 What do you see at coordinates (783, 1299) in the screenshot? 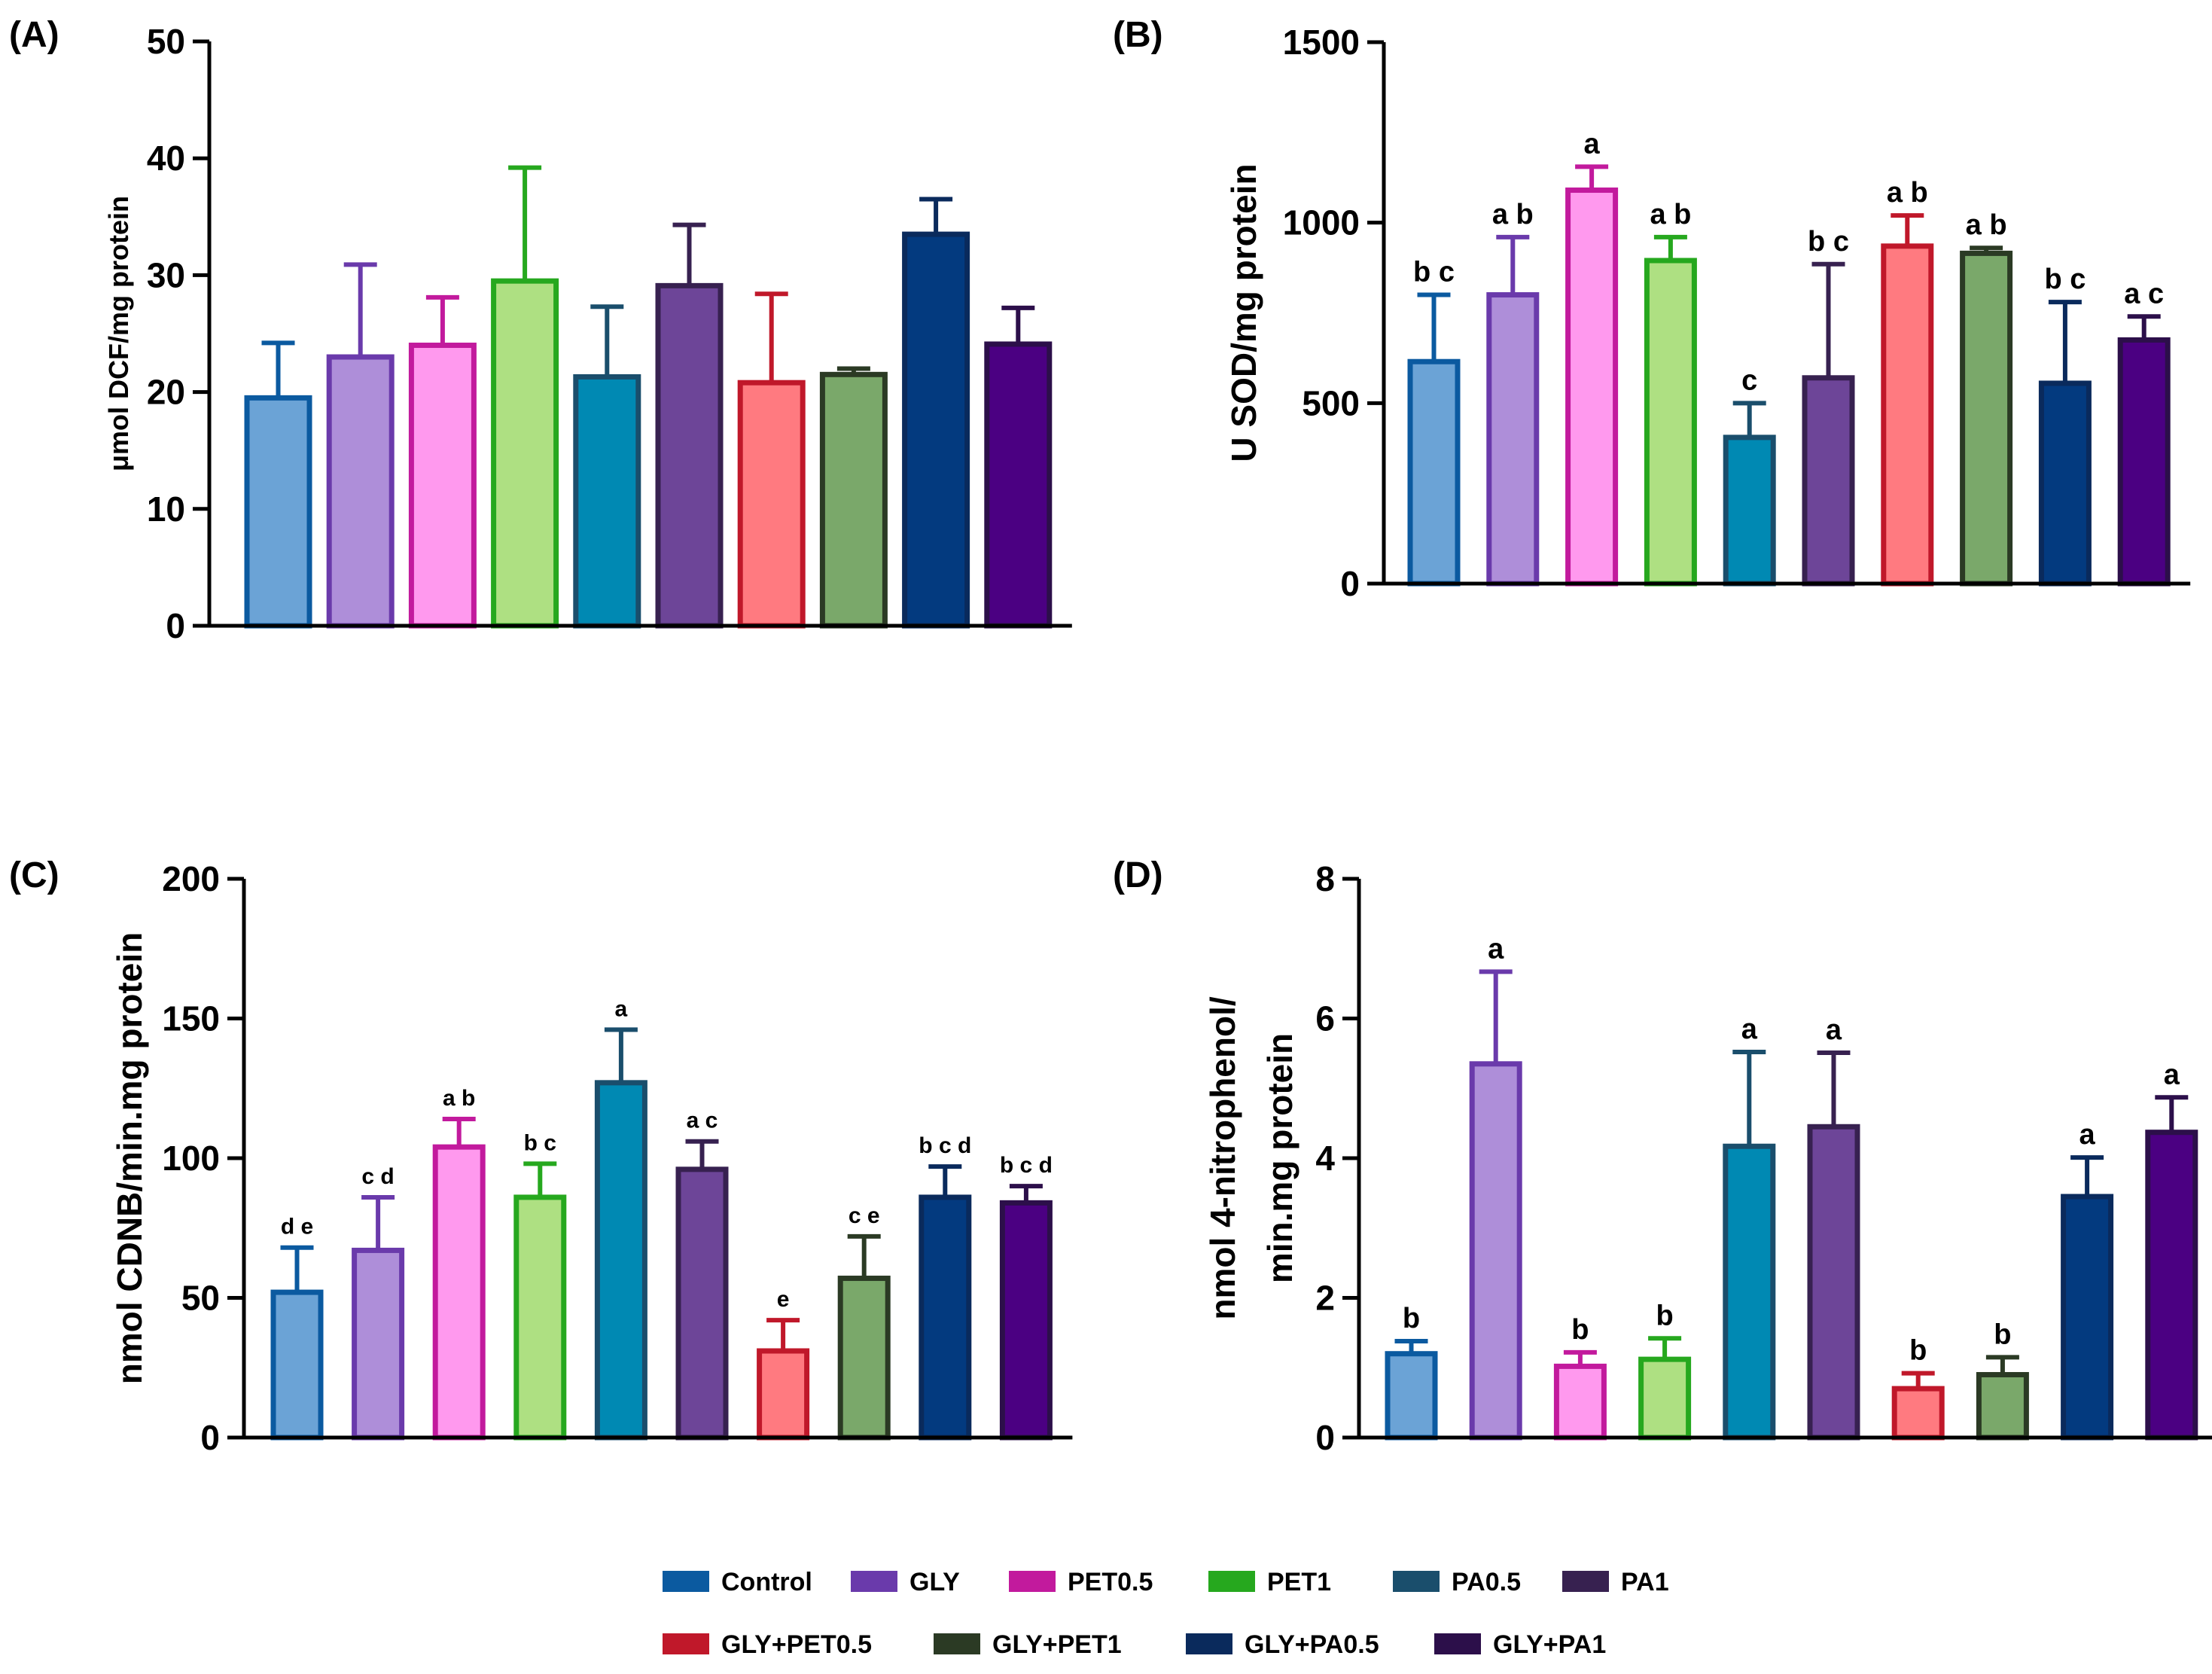
I see `significance-letter: e` at bounding box center [783, 1299].